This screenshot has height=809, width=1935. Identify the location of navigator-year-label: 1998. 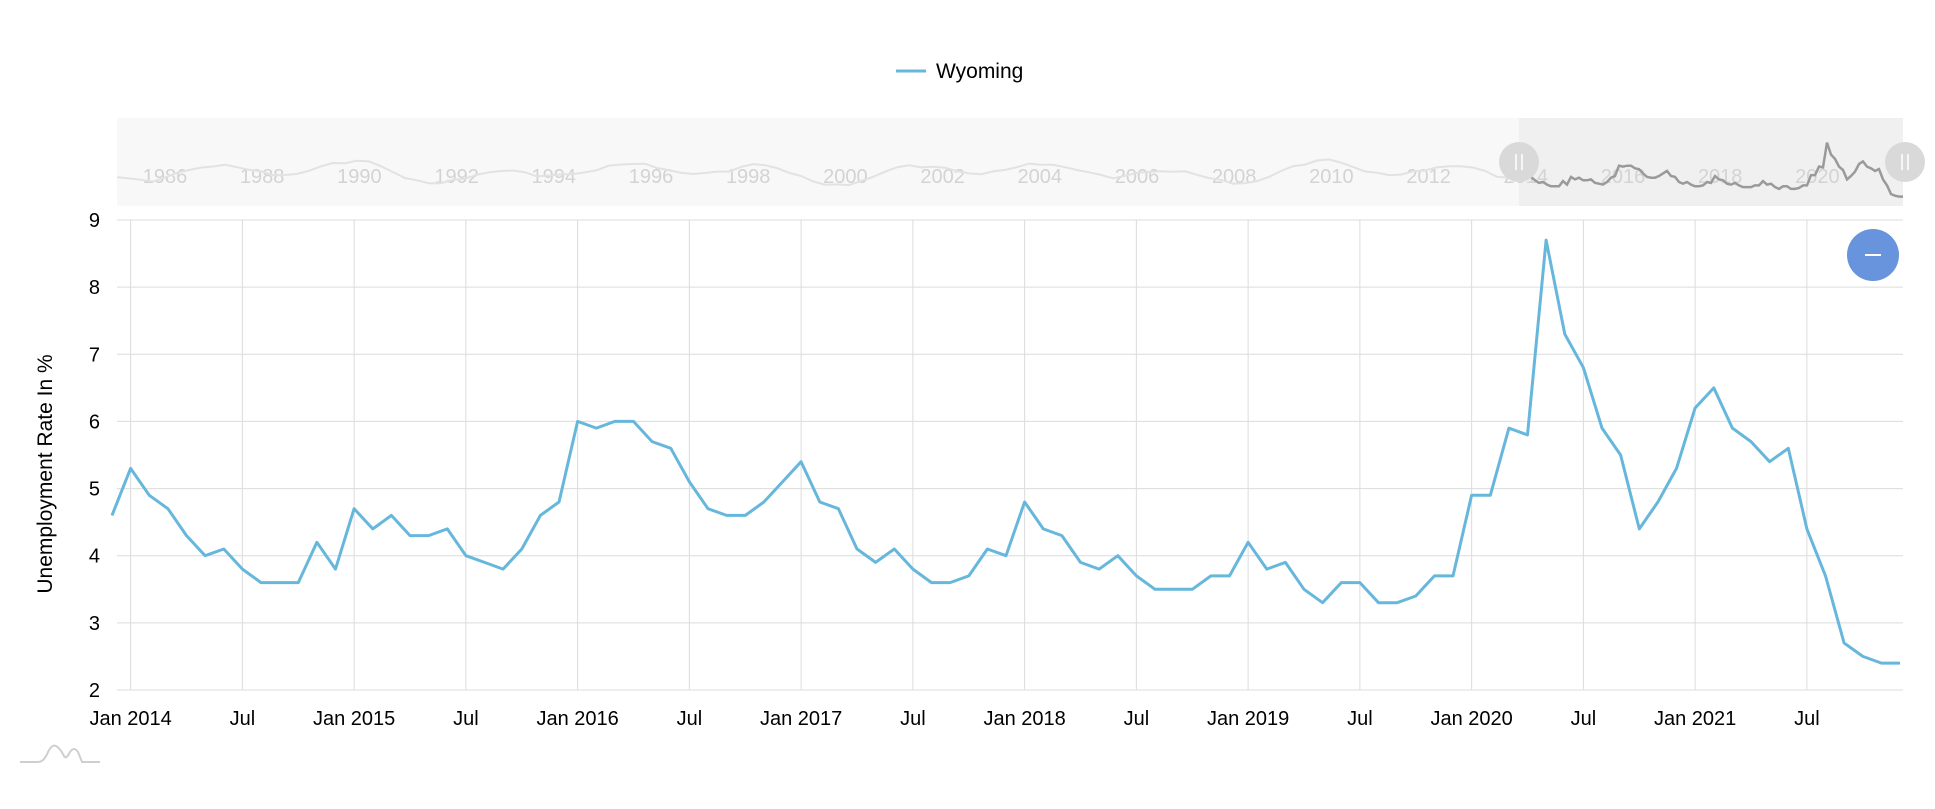
(748, 177).